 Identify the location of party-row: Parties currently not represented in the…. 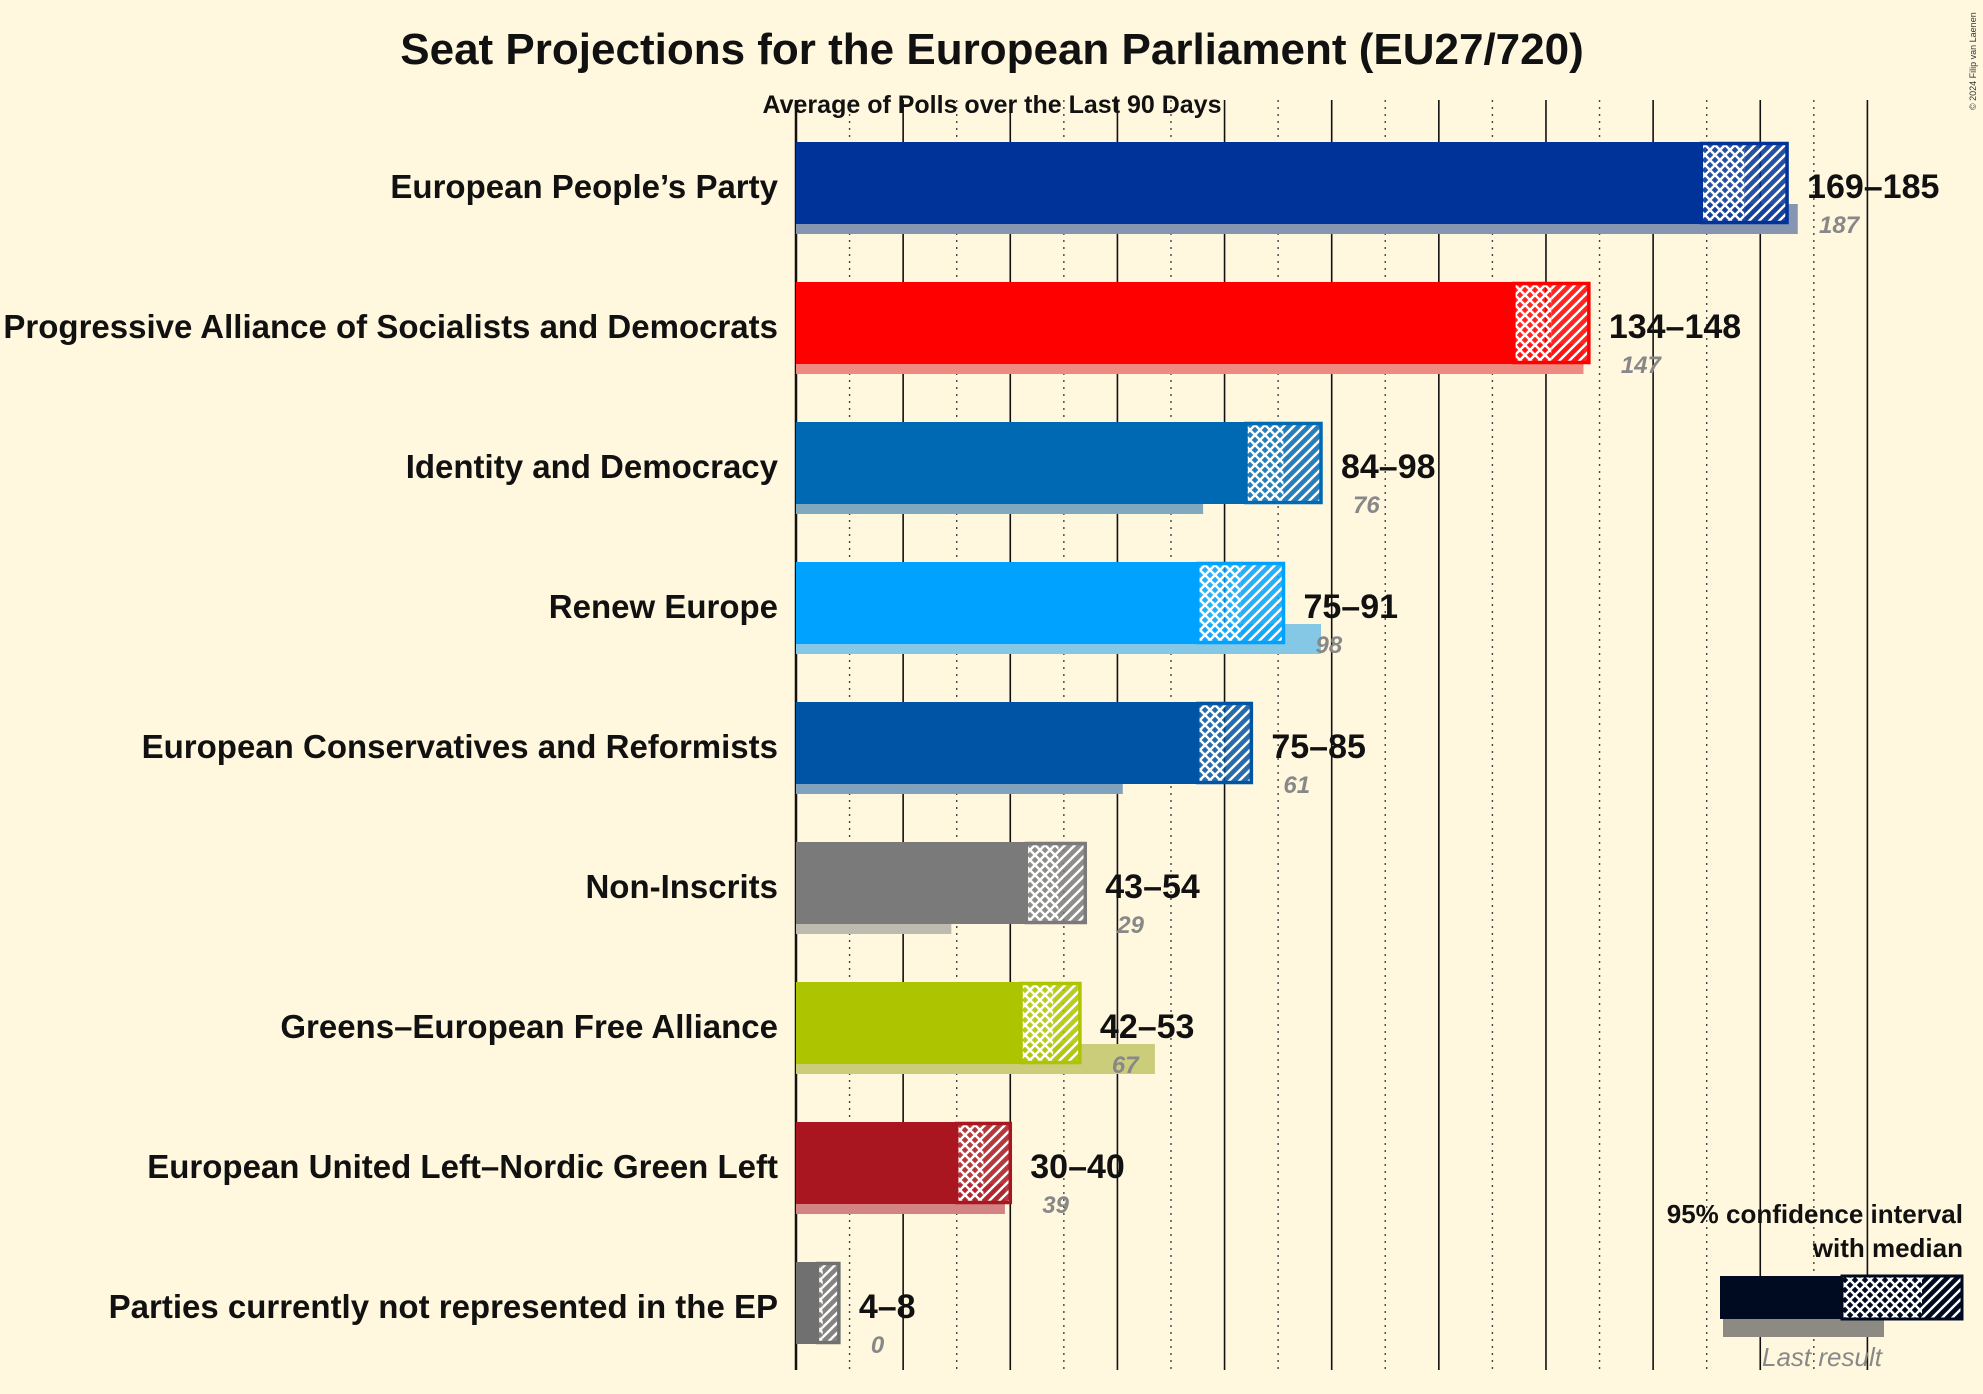
(512, 1310).